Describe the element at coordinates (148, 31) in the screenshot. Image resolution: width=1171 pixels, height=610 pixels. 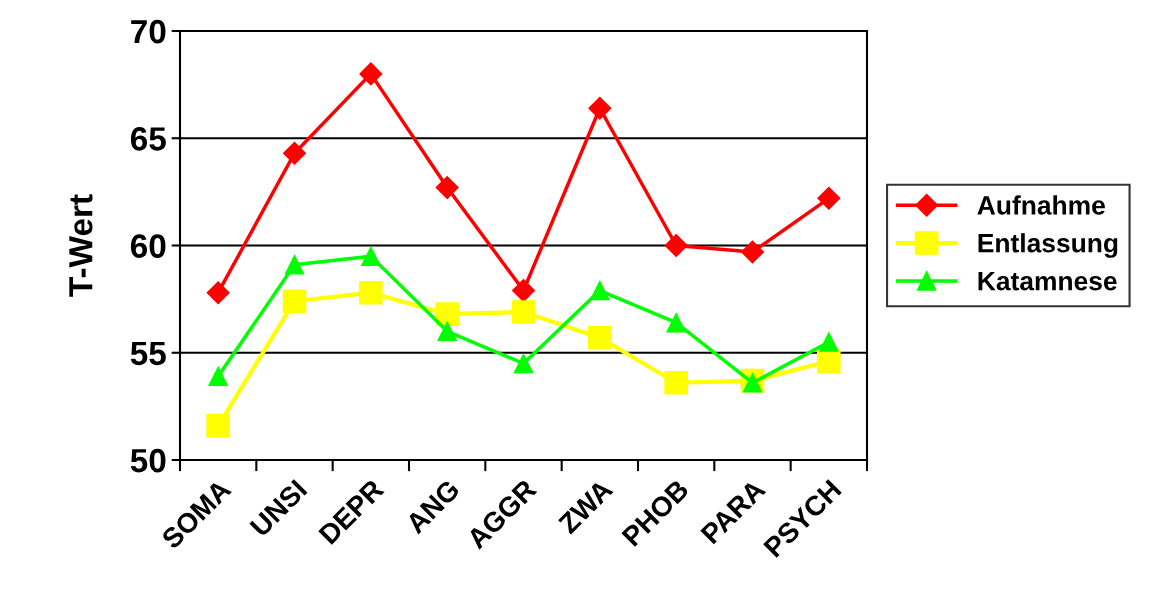
I see `y-tick-label: 70` at that location.